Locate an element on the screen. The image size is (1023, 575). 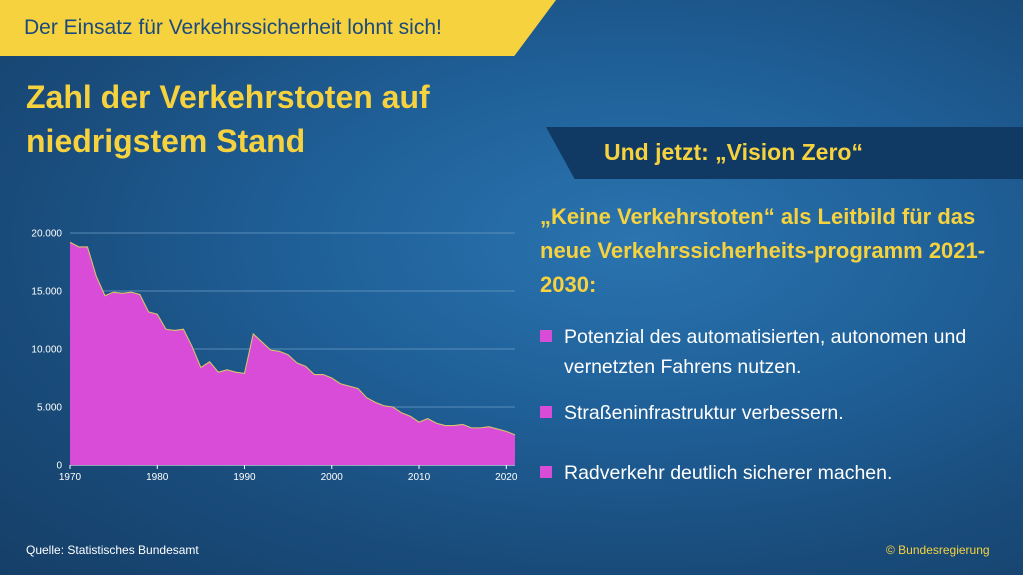
copyright-note: © Bundesregierung is located at coordinates (938, 550).